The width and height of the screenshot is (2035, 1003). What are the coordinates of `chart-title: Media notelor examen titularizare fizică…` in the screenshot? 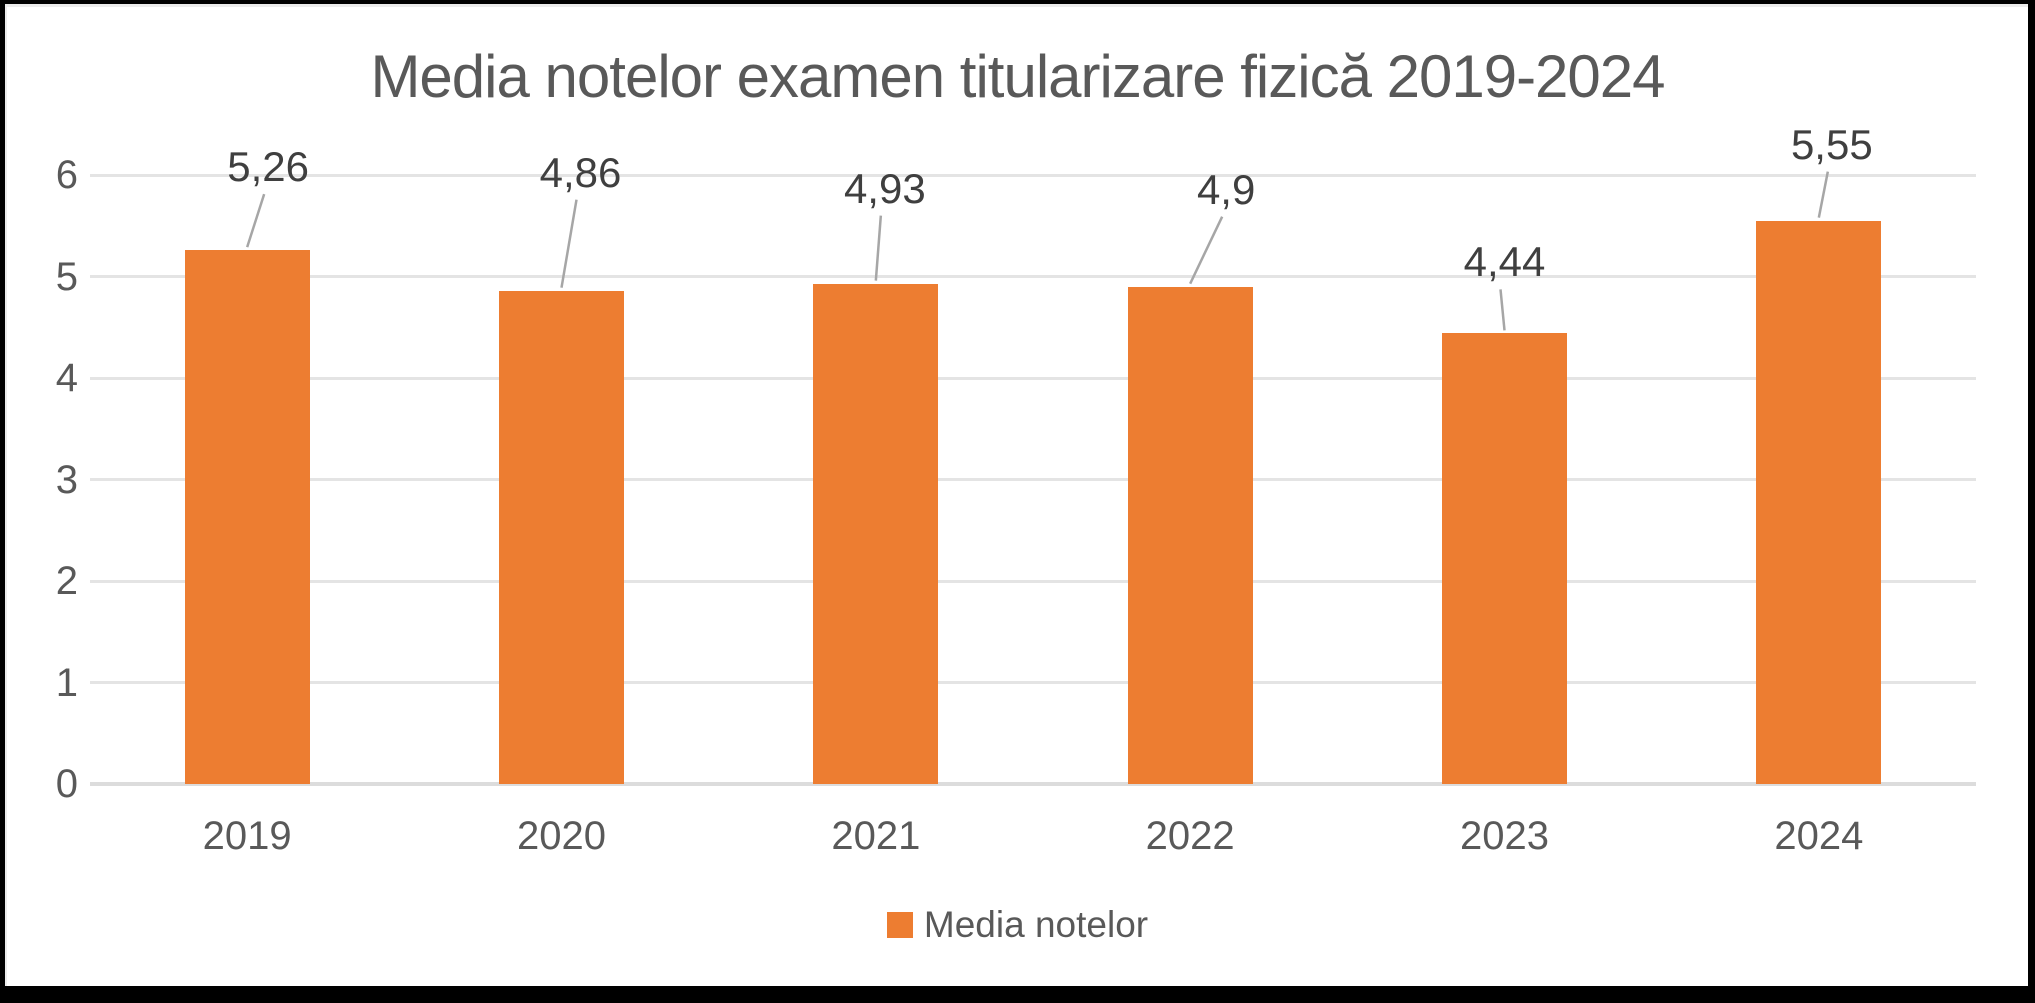 It's located at (1017, 76).